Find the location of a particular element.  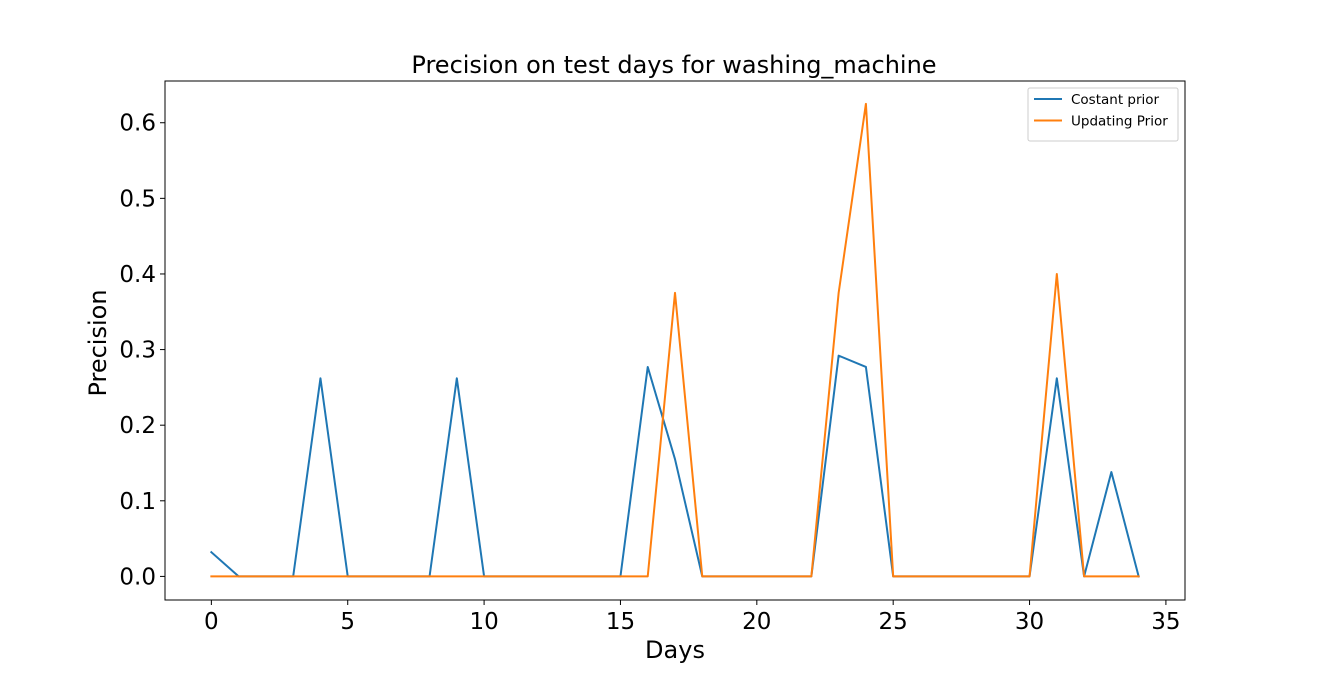

y-axis-label: Precision is located at coordinates (98, 342).